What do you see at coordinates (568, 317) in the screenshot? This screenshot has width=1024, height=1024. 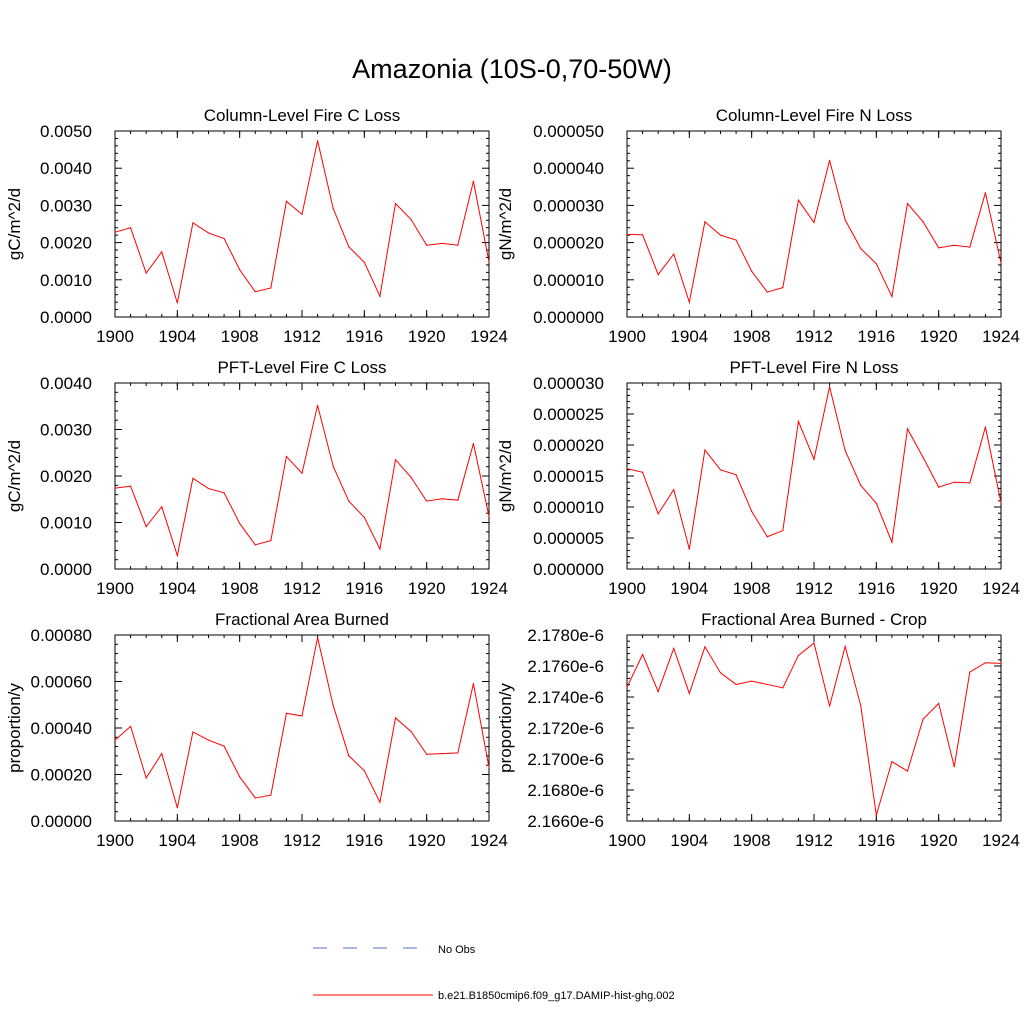 I see `y-tick-label: 0.000000` at bounding box center [568, 317].